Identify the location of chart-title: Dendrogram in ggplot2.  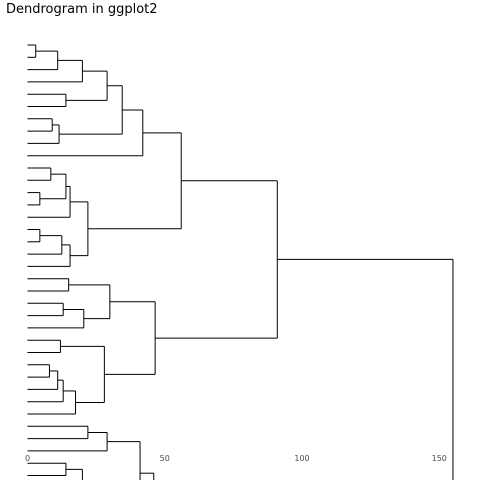
(82, 9).